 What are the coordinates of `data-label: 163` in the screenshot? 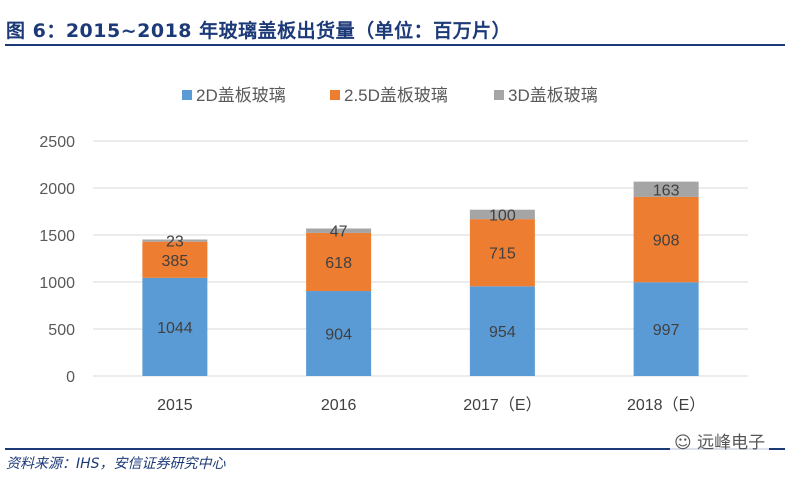 It's located at (666, 190).